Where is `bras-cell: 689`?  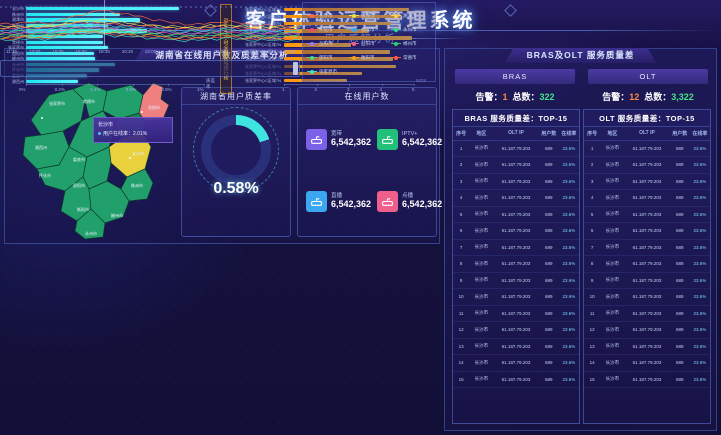 bras-cell: 689 is located at coordinates (548, 181).